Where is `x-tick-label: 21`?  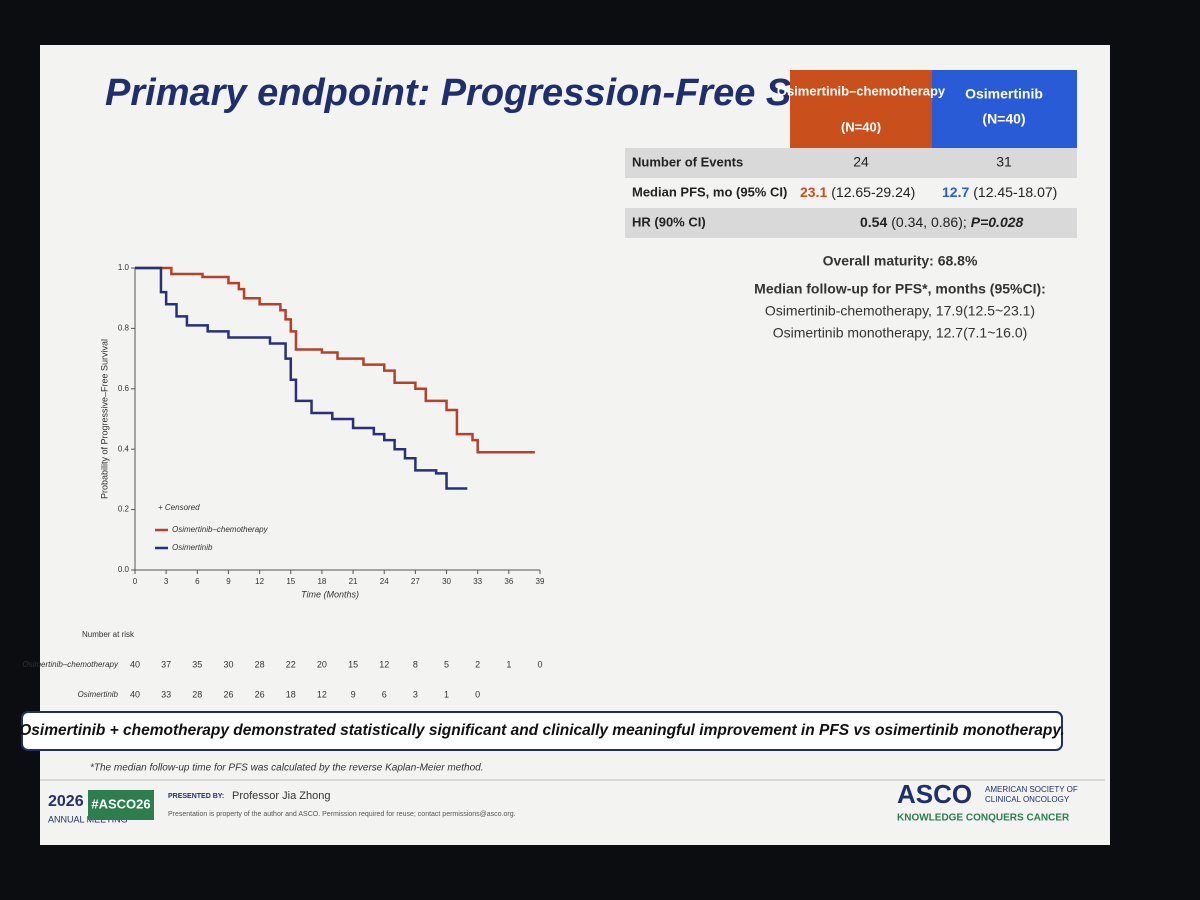 x-tick-label: 21 is located at coordinates (353, 581).